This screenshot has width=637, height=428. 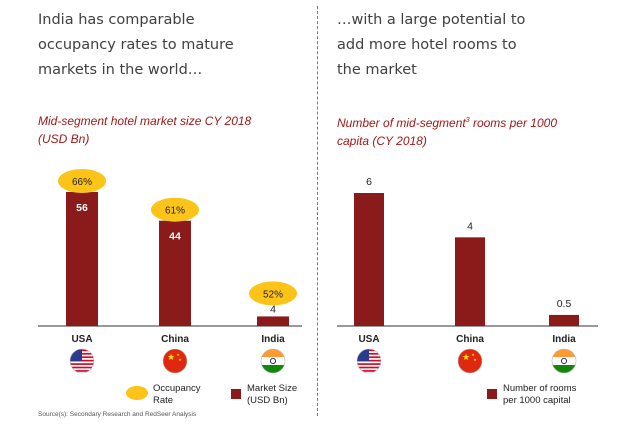 I want to click on right-subtitle-line-2: capita (CY 2018), so click(x=382, y=141).